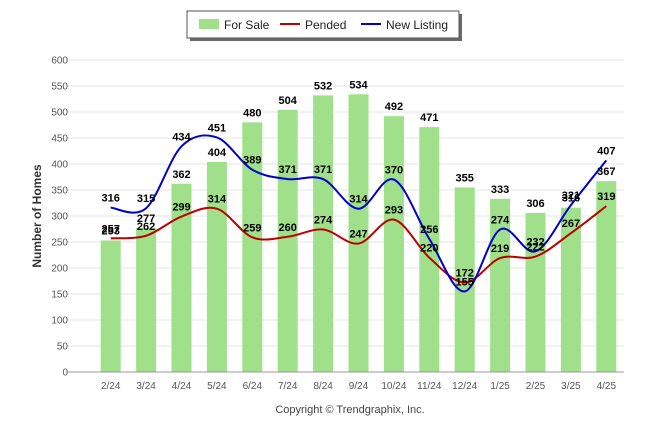 This screenshot has width=646, height=434. What do you see at coordinates (500, 190) in the screenshot?
I see `data-label-for-sale: 333` at bounding box center [500, 190].